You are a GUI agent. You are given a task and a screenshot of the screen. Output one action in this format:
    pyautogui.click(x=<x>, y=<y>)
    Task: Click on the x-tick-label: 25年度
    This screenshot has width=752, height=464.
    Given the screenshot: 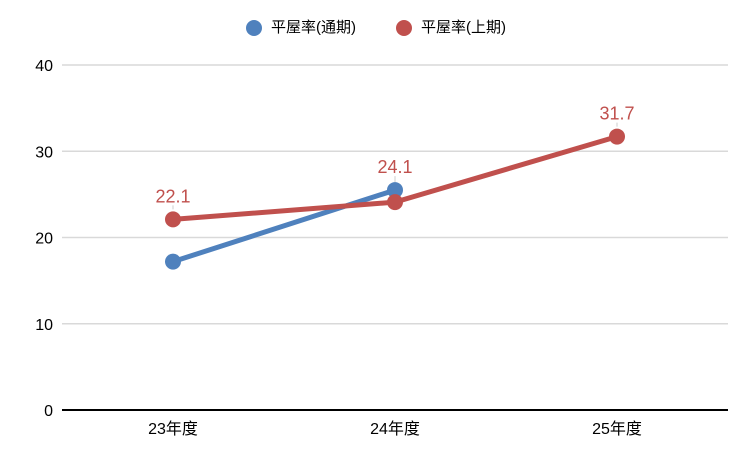 What is the action you would take?
    pyautogui.click(x=617, y=429)
    